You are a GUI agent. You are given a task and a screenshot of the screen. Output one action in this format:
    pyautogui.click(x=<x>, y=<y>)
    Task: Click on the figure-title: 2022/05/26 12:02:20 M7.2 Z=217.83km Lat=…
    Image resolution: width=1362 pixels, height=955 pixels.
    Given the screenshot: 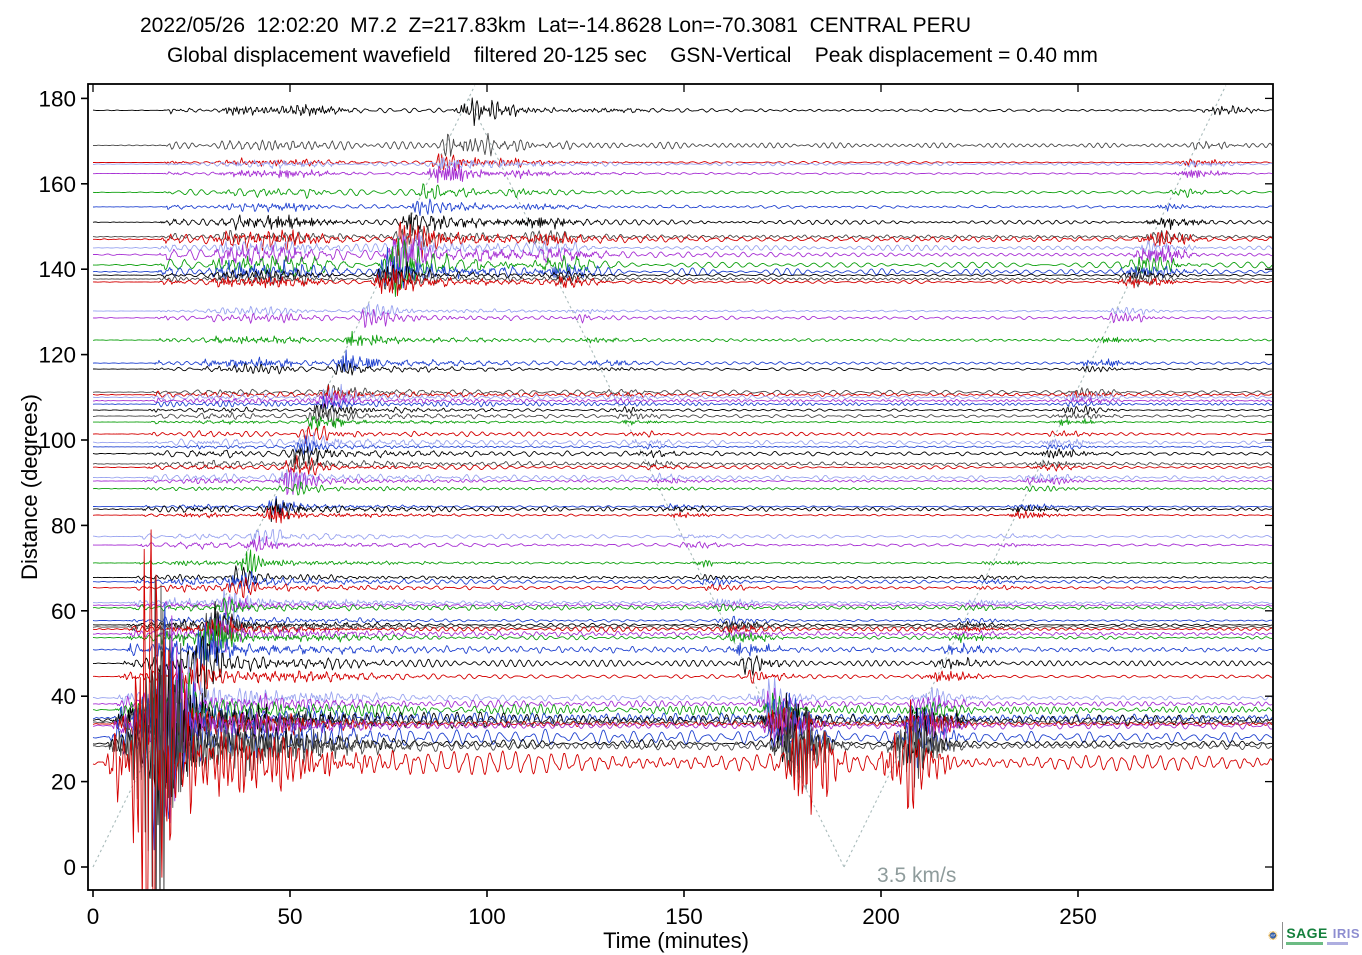 What is the action you would take?
    pyautogui.click(x=556, y=25)
    